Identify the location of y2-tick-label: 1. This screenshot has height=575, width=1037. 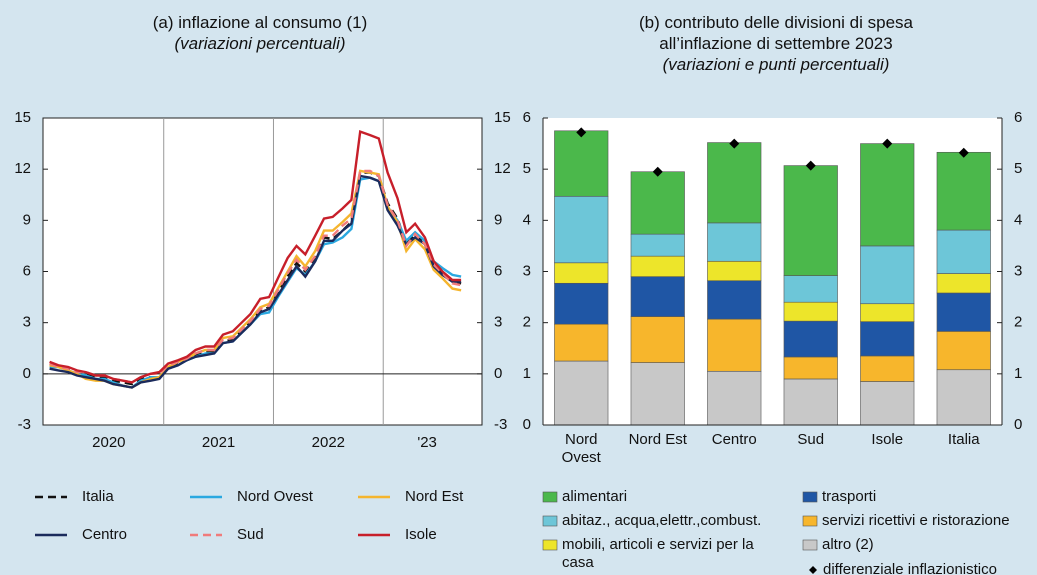
(1018, 373).